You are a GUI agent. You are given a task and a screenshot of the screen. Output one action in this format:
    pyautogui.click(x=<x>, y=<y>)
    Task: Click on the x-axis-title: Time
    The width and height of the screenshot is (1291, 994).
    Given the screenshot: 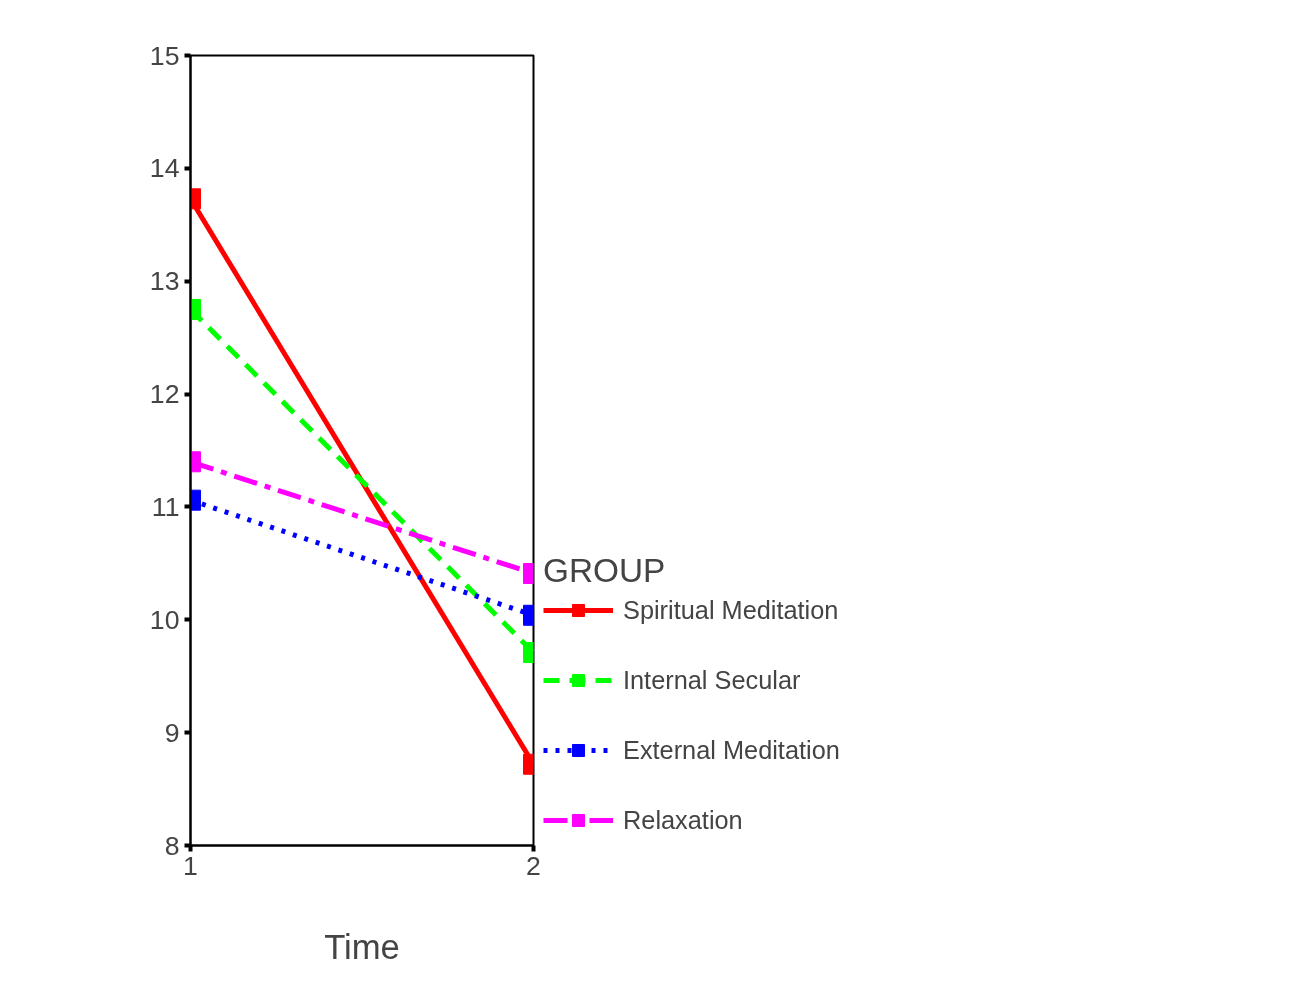 What is the action you would take?
    pyautogui.click(x=362, y=946)
    